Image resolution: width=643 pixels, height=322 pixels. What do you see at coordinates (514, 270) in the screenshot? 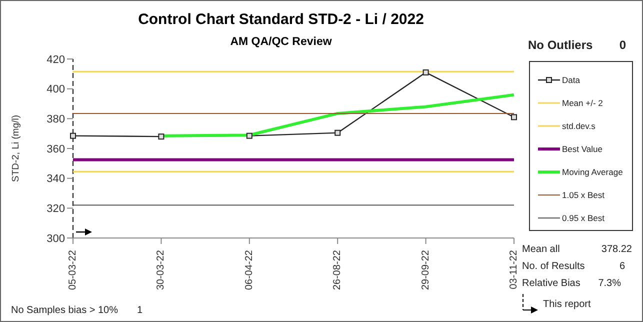
I see `x-tick-label: 03-11-22` at bounding box center [514, 270].